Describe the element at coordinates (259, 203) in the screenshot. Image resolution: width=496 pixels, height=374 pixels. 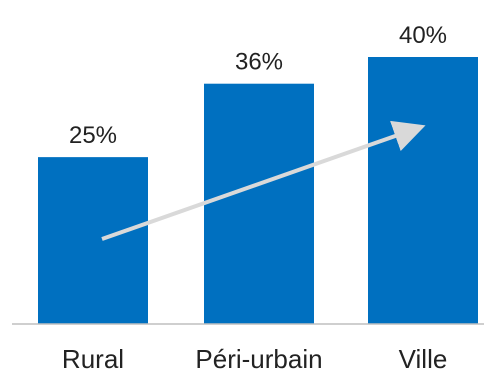
I see `bar-peri-urbain` at that location.